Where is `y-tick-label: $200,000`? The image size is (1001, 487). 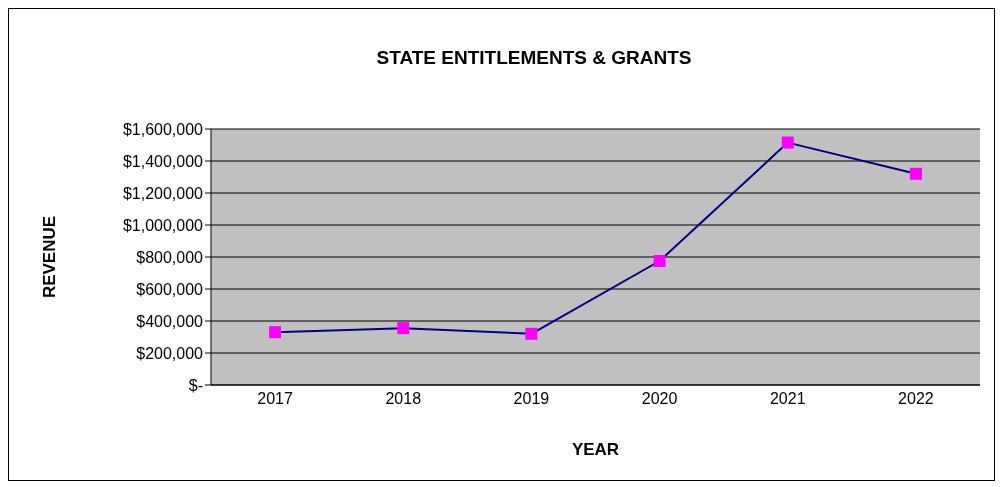
y-tick-label: $200,000 is located at coordinates (170, 353).